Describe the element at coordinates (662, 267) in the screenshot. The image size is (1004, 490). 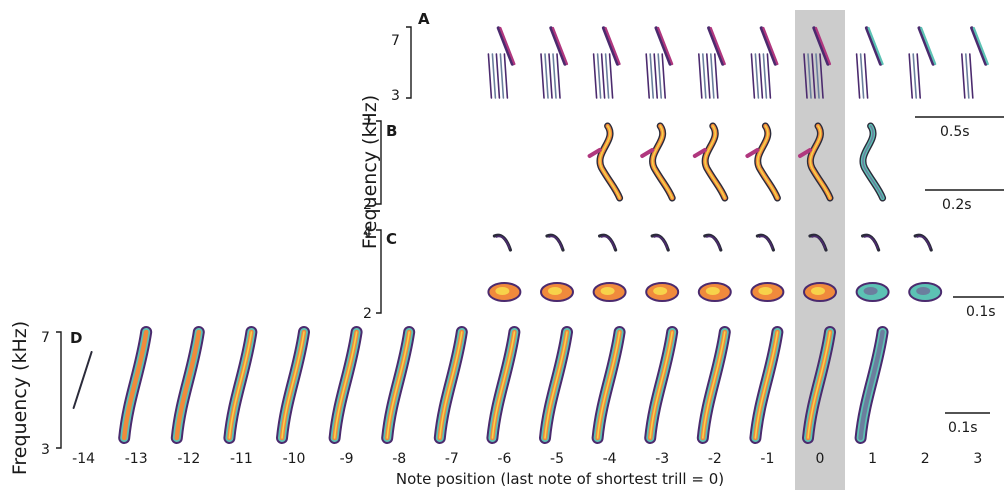
I see `note-c-pos--3` at that location.